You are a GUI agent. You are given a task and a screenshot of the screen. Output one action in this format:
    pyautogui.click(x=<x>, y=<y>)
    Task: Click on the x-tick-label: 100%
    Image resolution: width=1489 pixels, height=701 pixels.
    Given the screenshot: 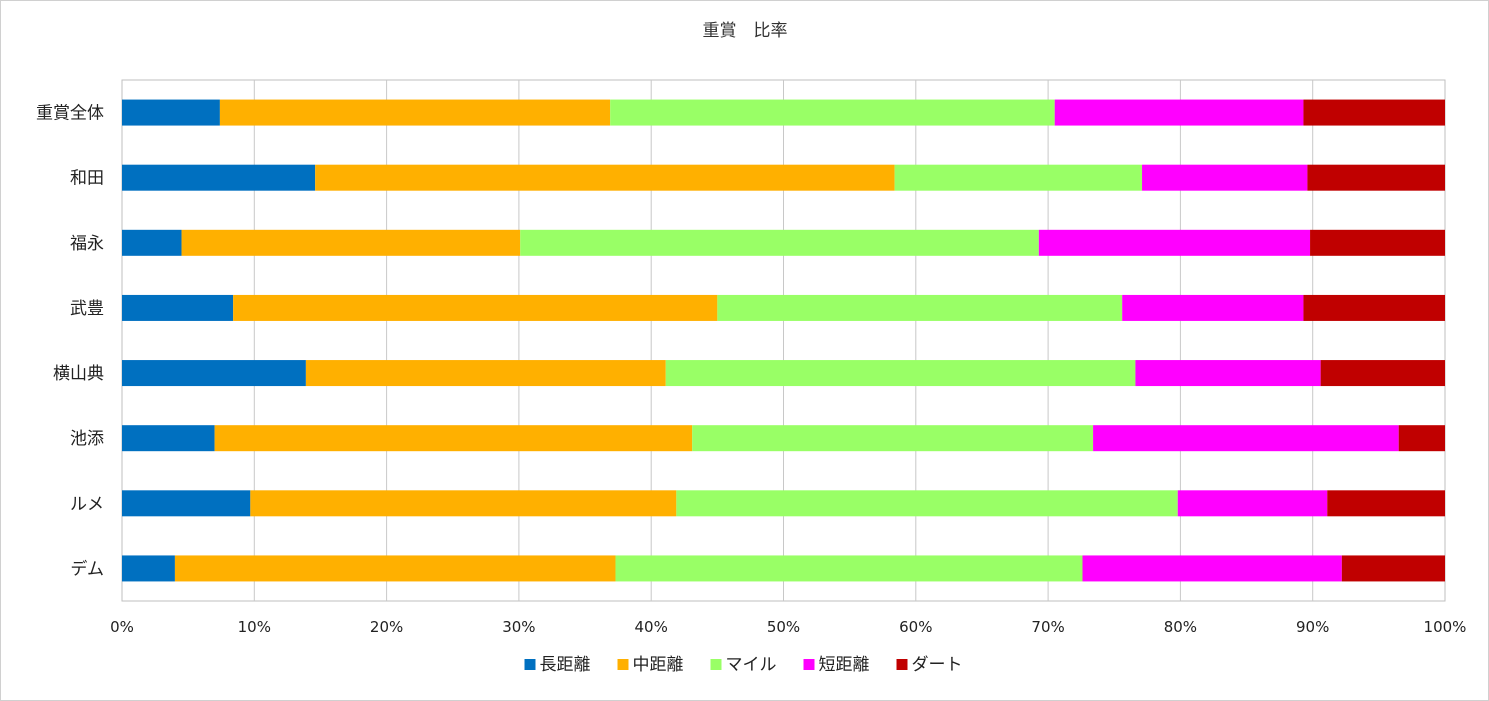 What is the action you would take?
    pyautogui.click(x=1445, y=627)
    